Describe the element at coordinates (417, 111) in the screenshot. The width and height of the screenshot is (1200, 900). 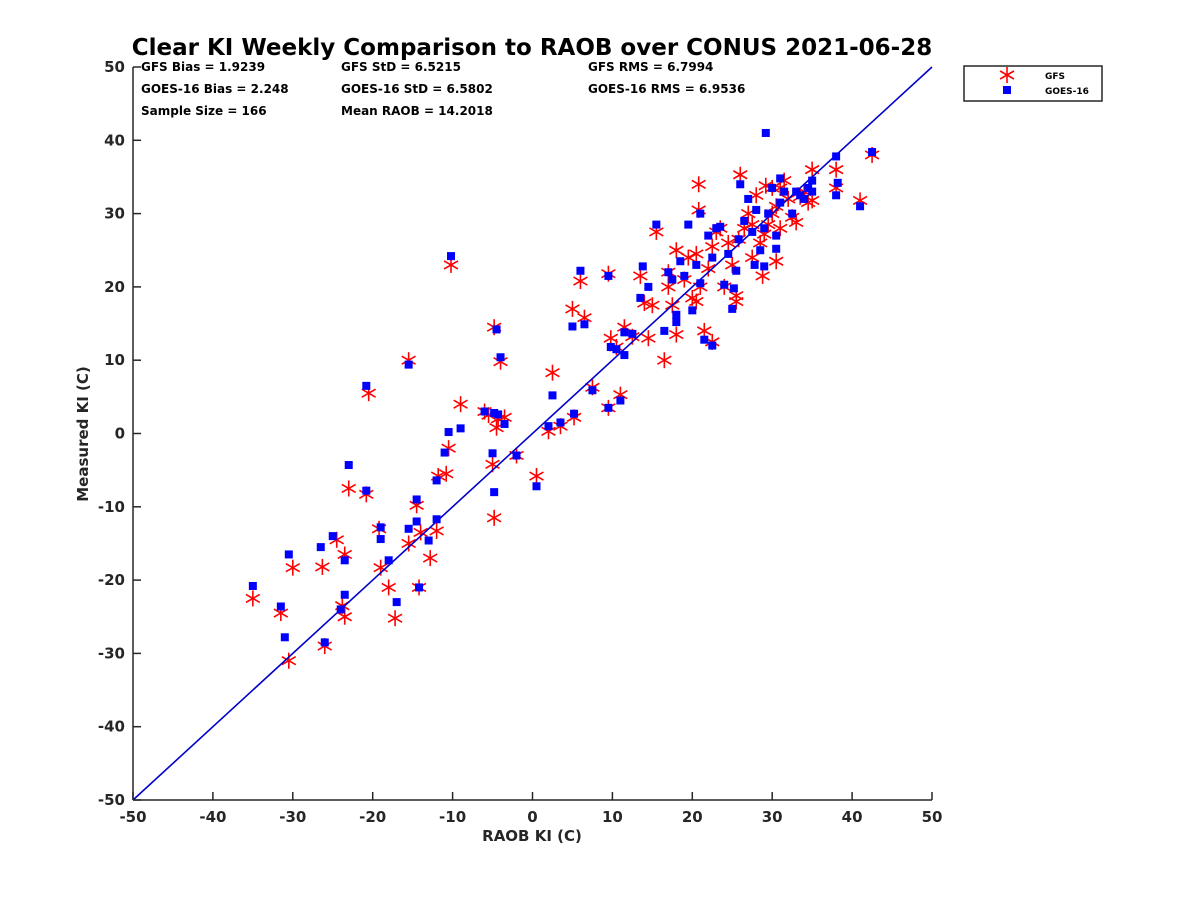
I see `stat-mean-raob: Mean RAOB = 14.2018` at that location.